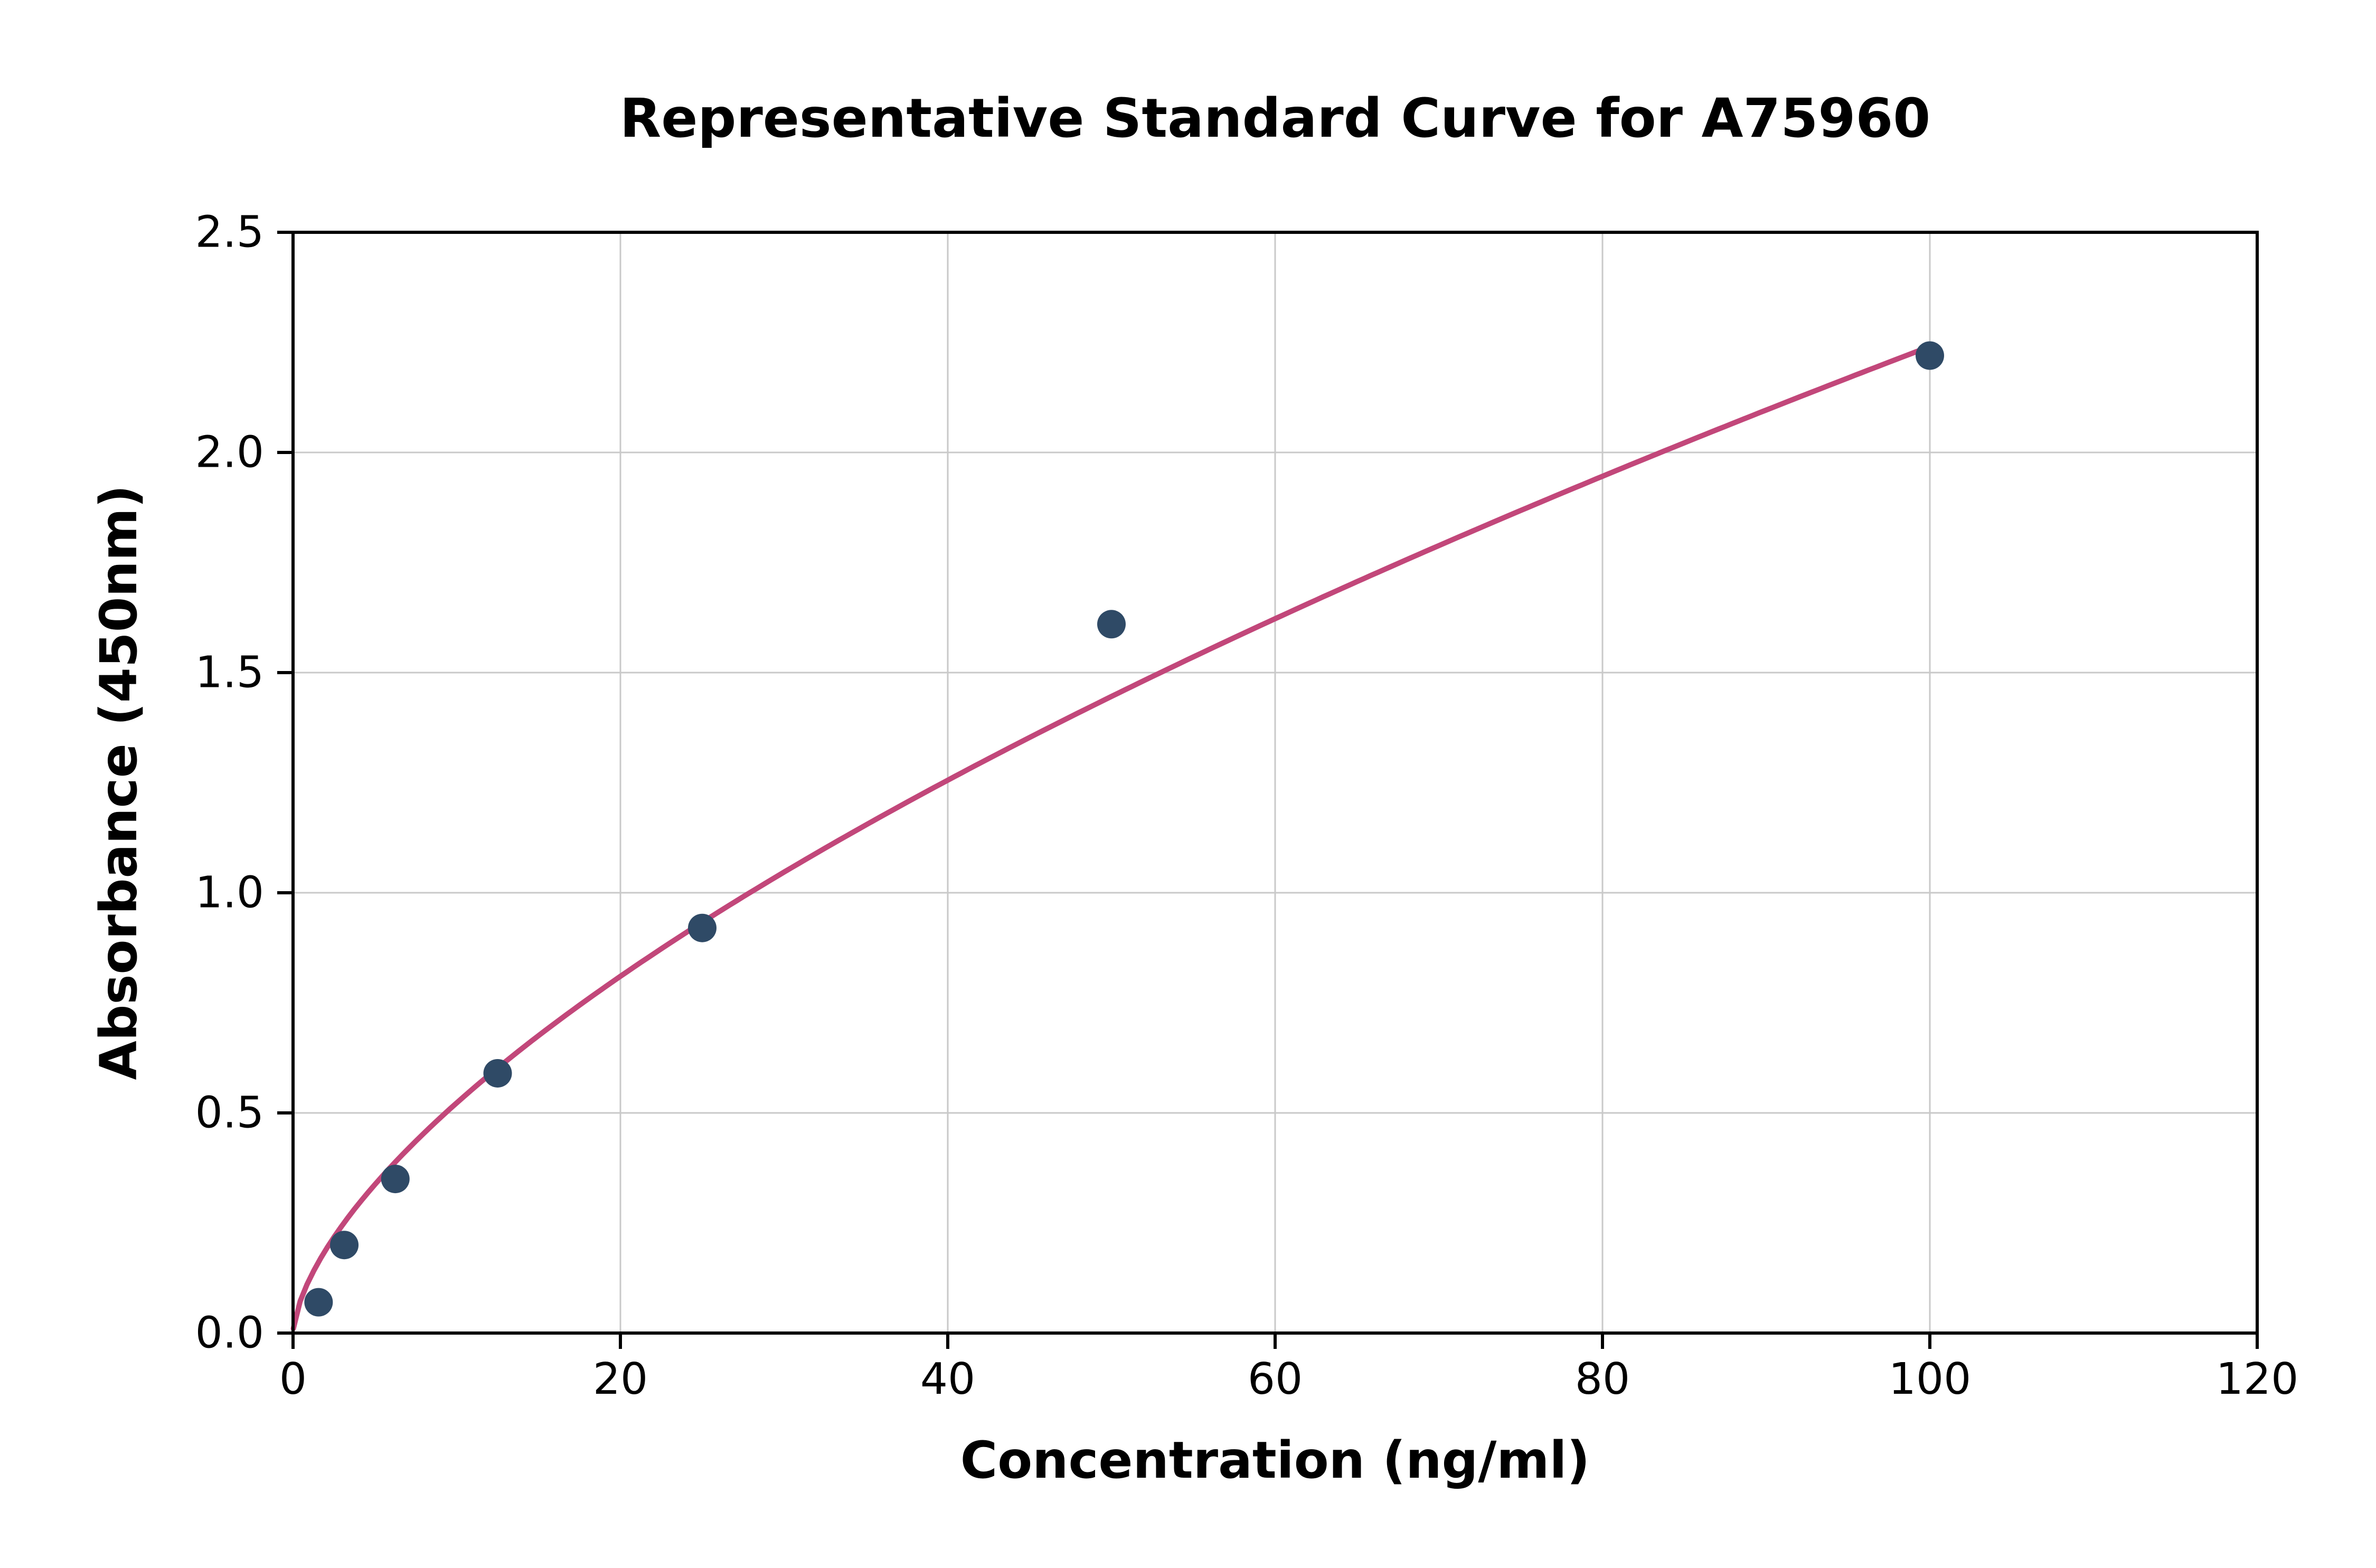 This screenshot has height=1568, width=2376. What do you see at coordinates (230, 1113) in the screenshot?
I see `y-tick-label: 0.5` at bounding box center [230, 1113].